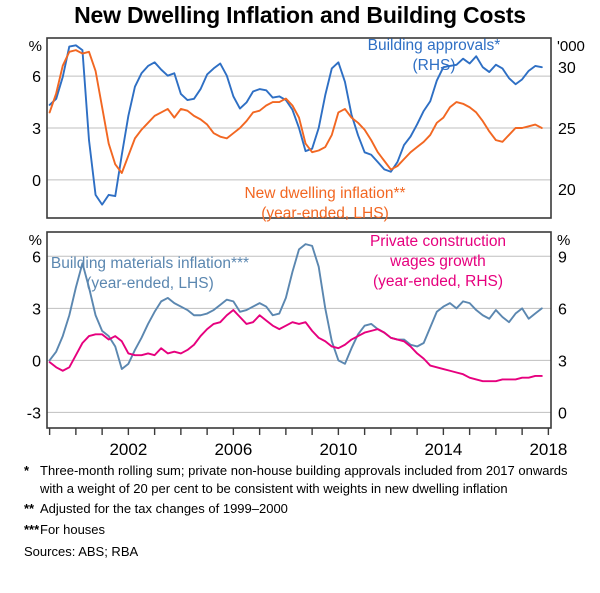 The width and height of the screenshot is (600, 593). What do you see at coordinates (324, 193) in the screenshot?
I see `series-label-new-dwelling-inflation: New dwelling inflation**` at bounding box center [324, 193].